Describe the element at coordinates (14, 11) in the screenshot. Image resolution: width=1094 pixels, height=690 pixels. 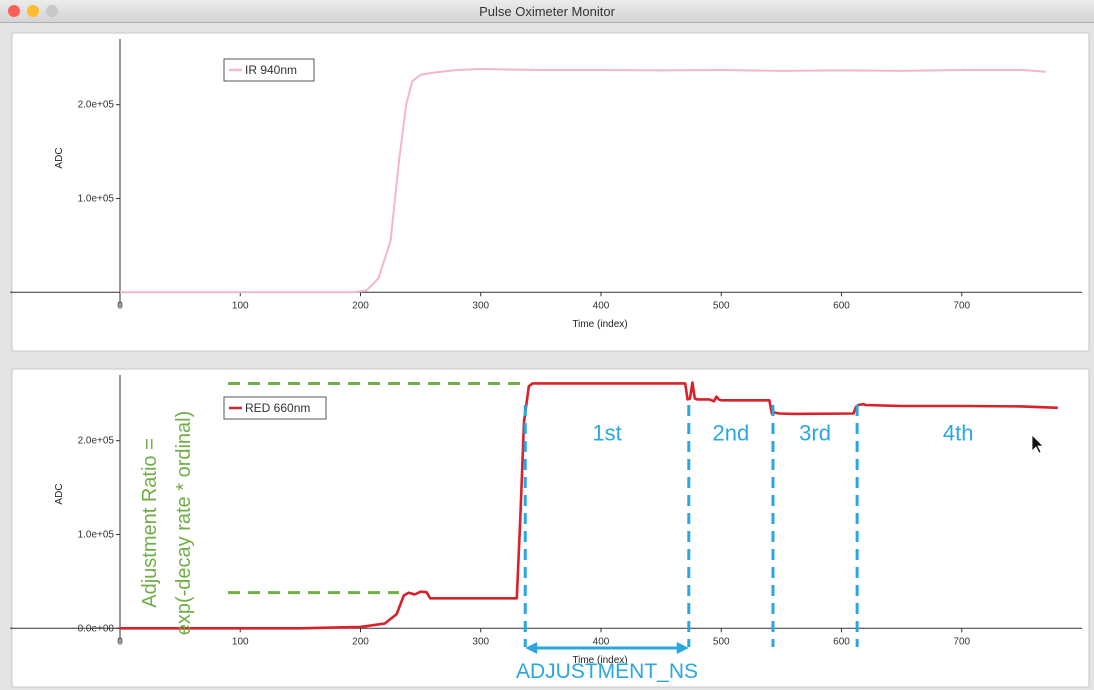
I see `close-button` at that location.